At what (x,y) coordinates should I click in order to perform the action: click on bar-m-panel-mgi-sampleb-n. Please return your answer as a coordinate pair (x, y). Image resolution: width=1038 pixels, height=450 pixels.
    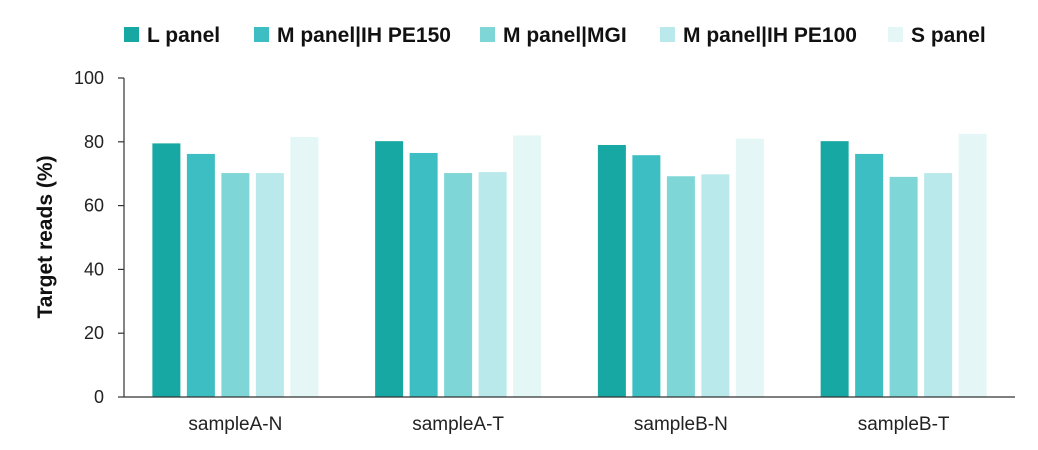
    Looking at the image, I should click on (680, 286).